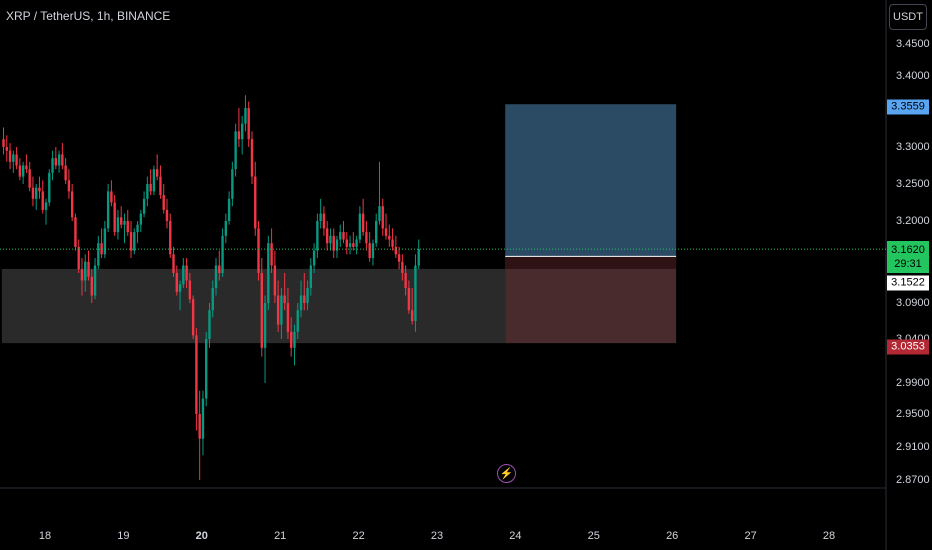 This screenshot has height=550, width=932. Describe the element at coordinates (515, 536) in the screenshot. I see `time-axis-tick: 24` at that location.